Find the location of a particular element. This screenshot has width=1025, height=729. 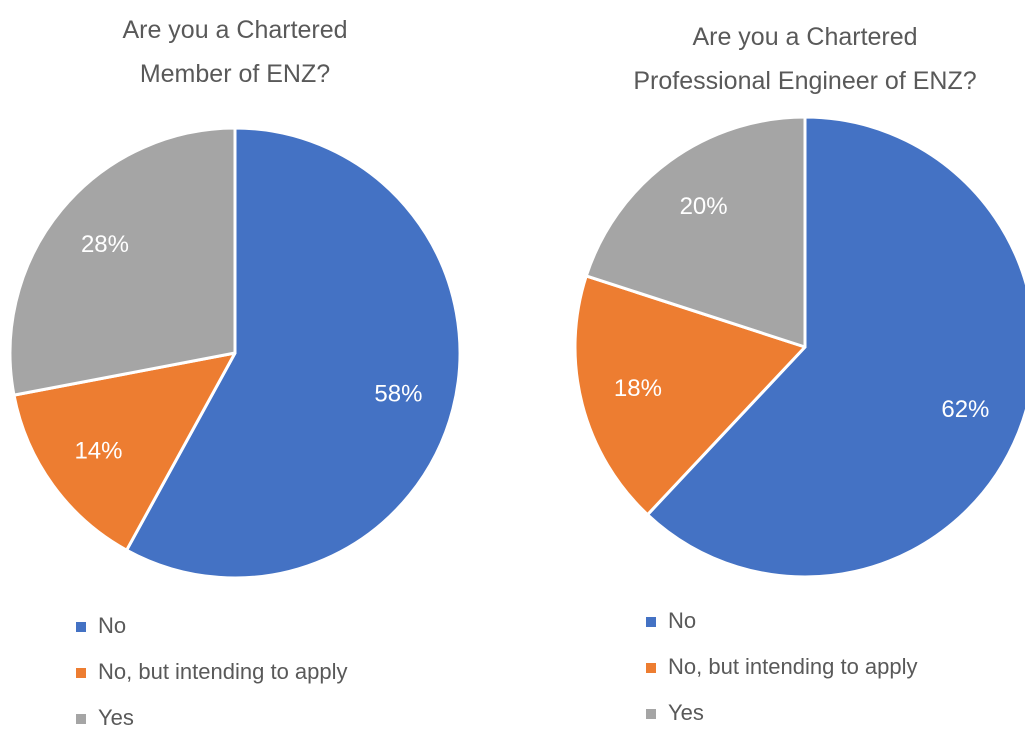

data-label: 62% is located at coordinates (965, 409).